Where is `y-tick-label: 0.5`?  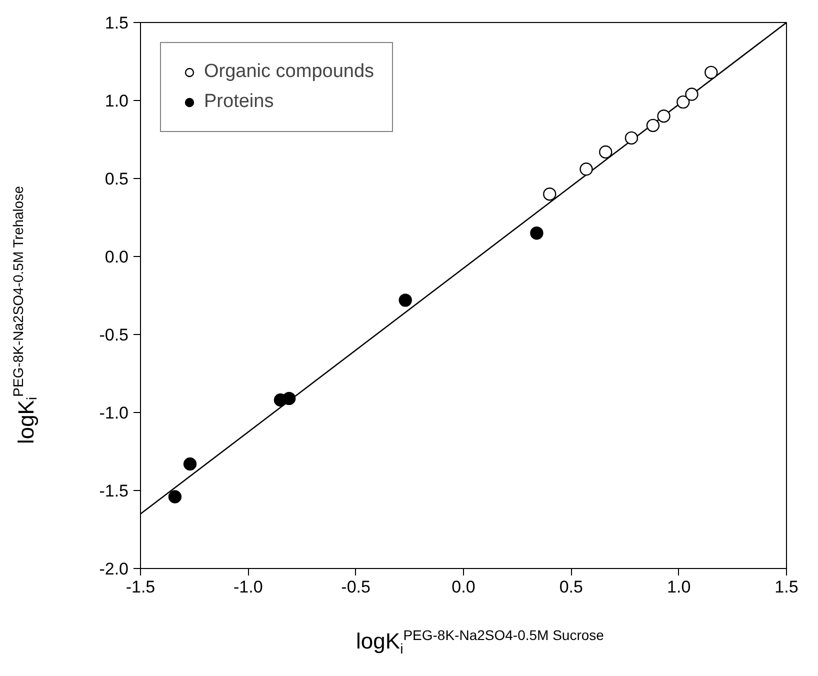 y-tick-label: 0.5 is located at coordinates (116, 179).